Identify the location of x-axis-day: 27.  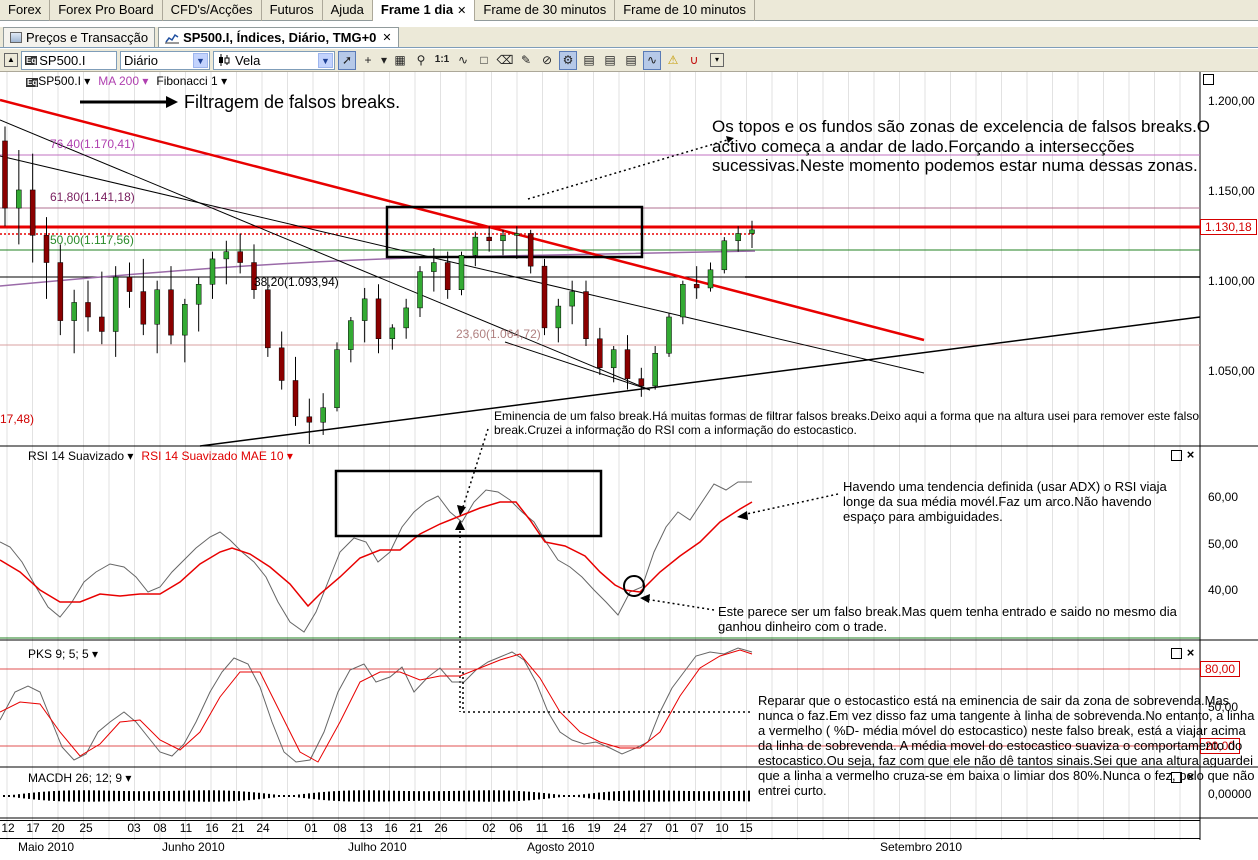
(646, 828).